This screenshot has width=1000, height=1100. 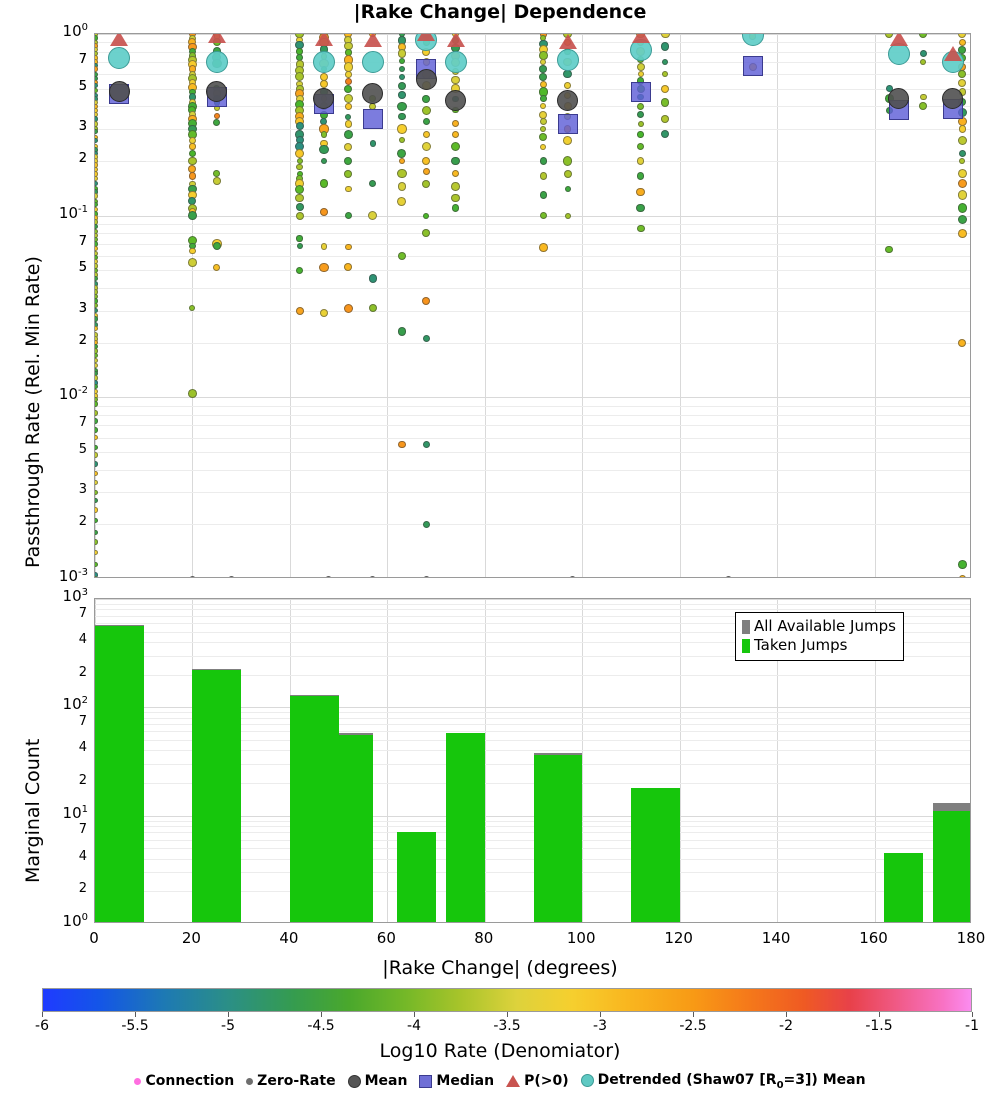 What do you see at coordinates (819, 645) in the screenshot?
I see `legend-item-taken-jumps: Taken Jumps` at bounding box center [819, 645].